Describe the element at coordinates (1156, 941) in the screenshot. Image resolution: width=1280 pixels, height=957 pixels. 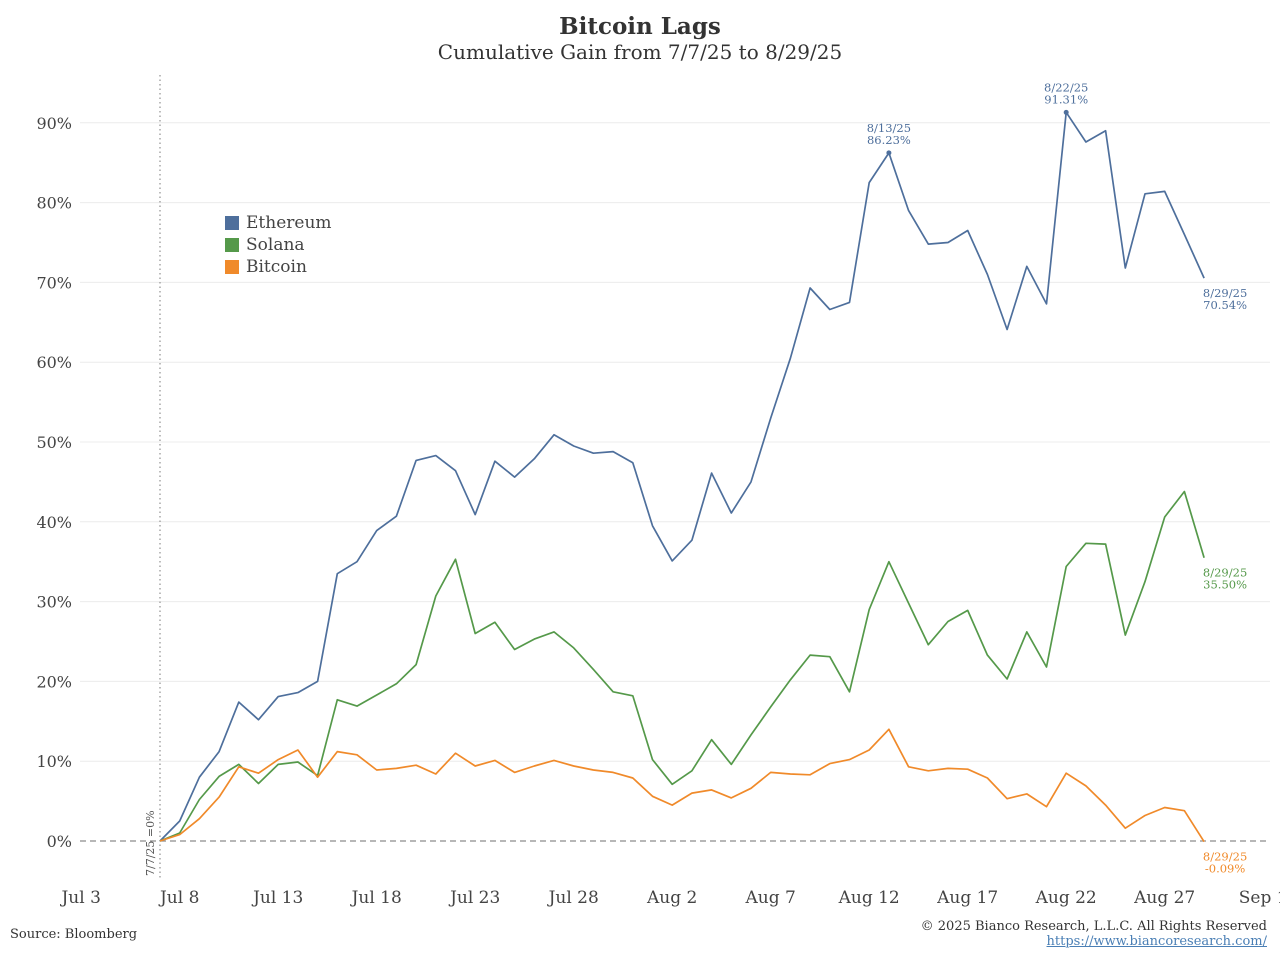
I see `website-link: https://www.biancoresearch.com/` at that location.